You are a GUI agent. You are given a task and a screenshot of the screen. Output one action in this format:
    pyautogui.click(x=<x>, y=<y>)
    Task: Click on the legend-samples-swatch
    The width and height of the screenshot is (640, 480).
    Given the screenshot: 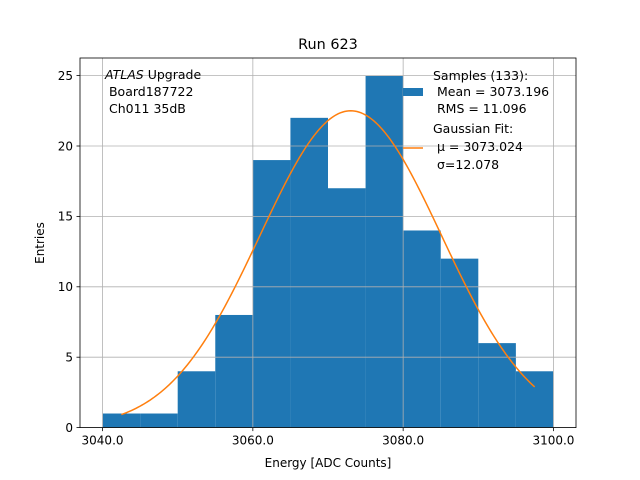 What is the action you would take?
    pyautogui.click(x=413, y=92)
    